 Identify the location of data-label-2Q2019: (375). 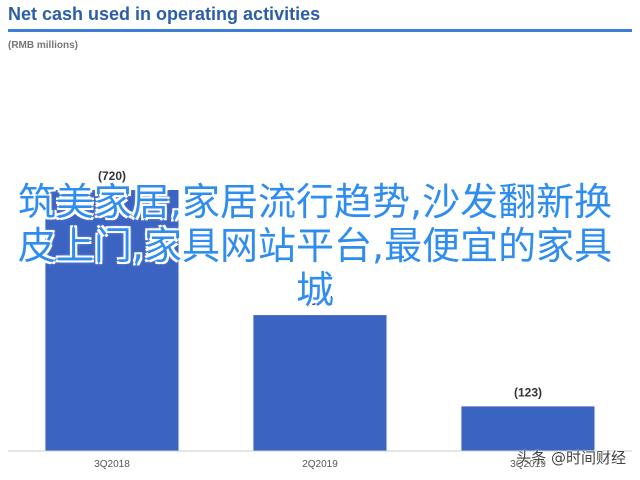
(320, 301).